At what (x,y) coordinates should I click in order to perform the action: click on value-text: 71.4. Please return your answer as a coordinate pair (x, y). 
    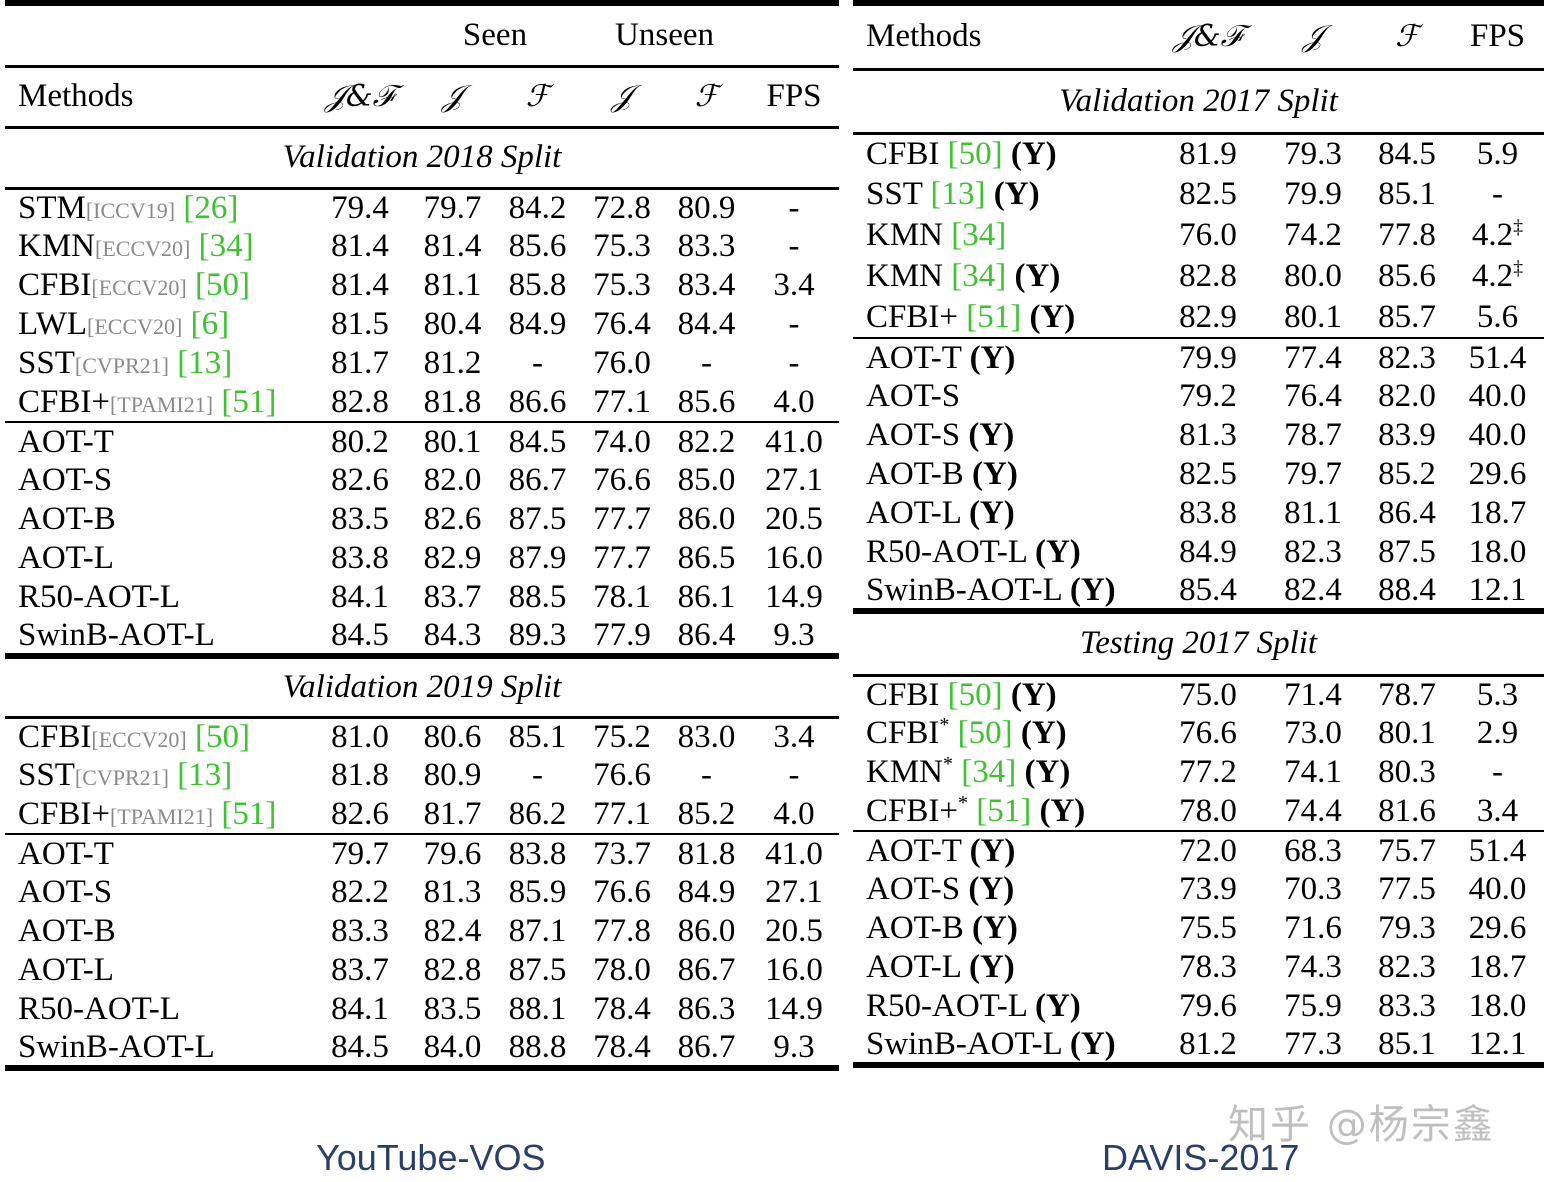
    Looking at the image, I should click on (1313, 694).